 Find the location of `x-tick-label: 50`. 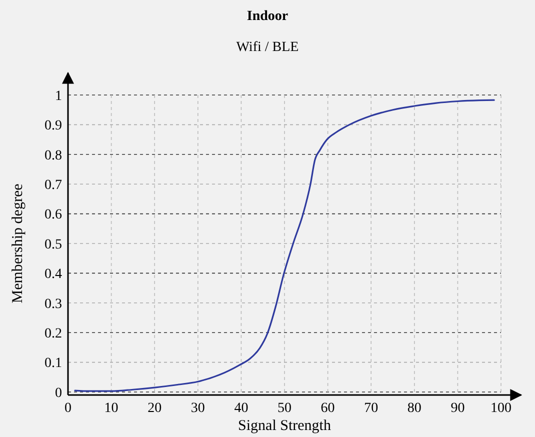

x-tick-label: 50 is located at coordinates (285, 408).